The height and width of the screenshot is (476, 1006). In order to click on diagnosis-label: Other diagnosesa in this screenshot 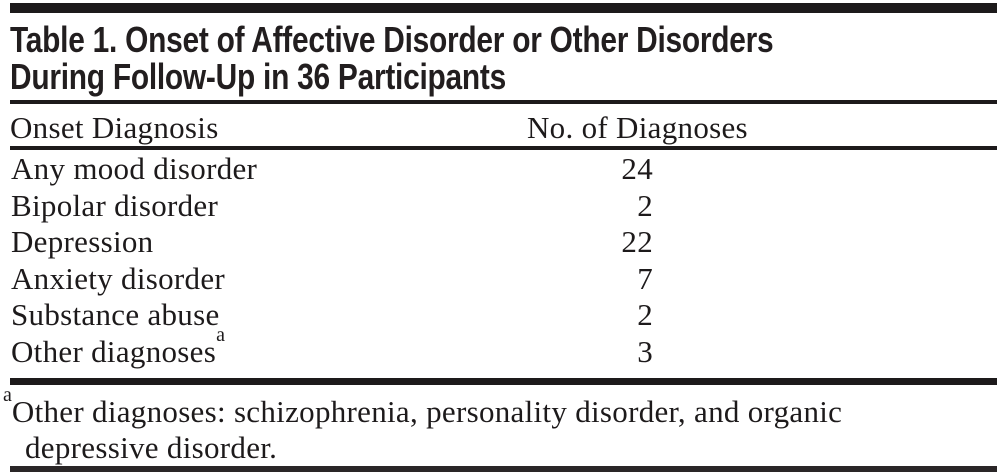, I will do `click(118, 348)`.